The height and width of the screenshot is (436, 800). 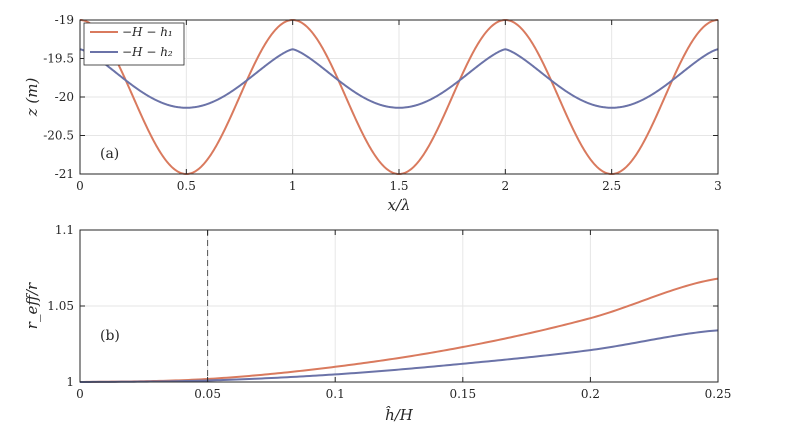 What do you see at coordinates (506, 186) in the screenshot?
I see `panel-a-xtick-label: 2` at bounding box center [506, 186].